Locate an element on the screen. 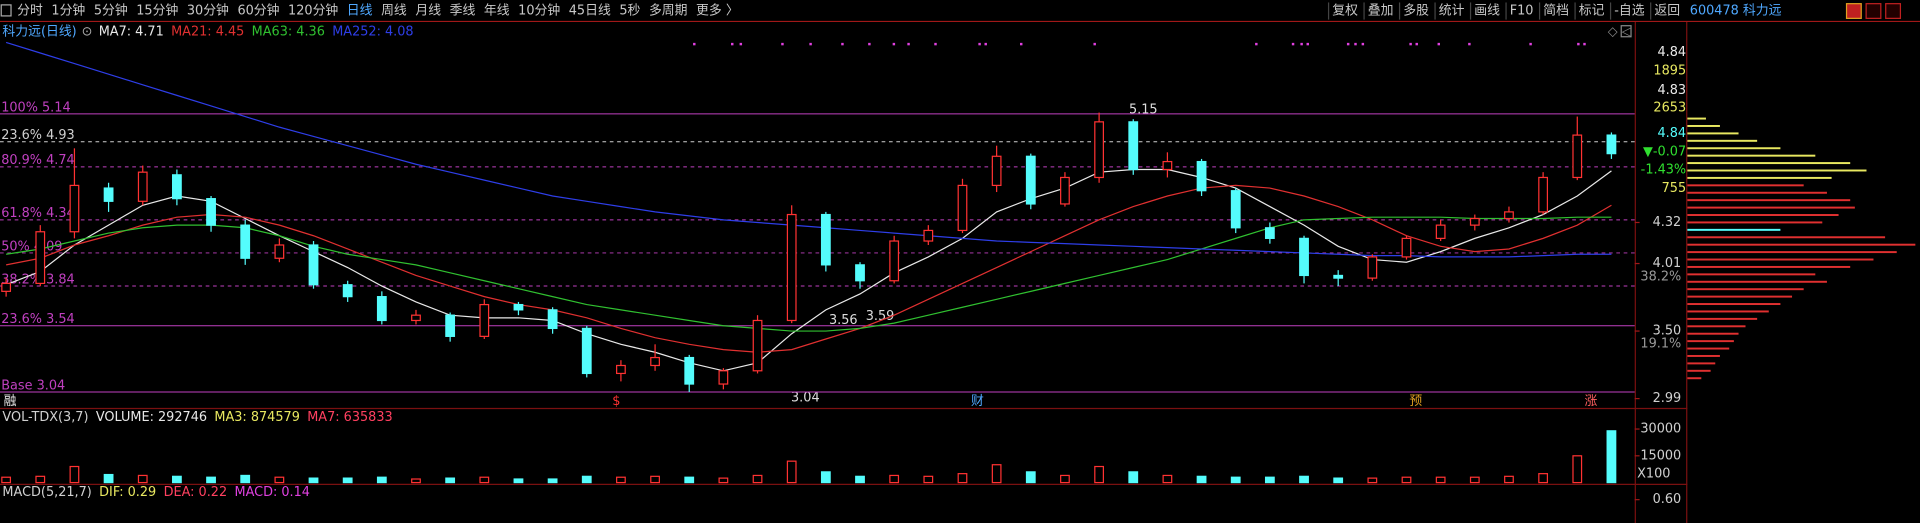 Image resolution: width=1920 pixels, height=523 pixels. period-tab: 45日线 is located at coordinates (590, 11).